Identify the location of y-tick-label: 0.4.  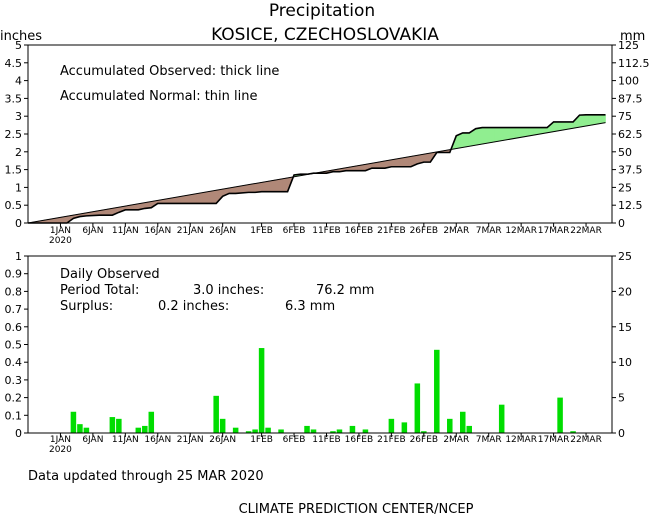
(14, 362).